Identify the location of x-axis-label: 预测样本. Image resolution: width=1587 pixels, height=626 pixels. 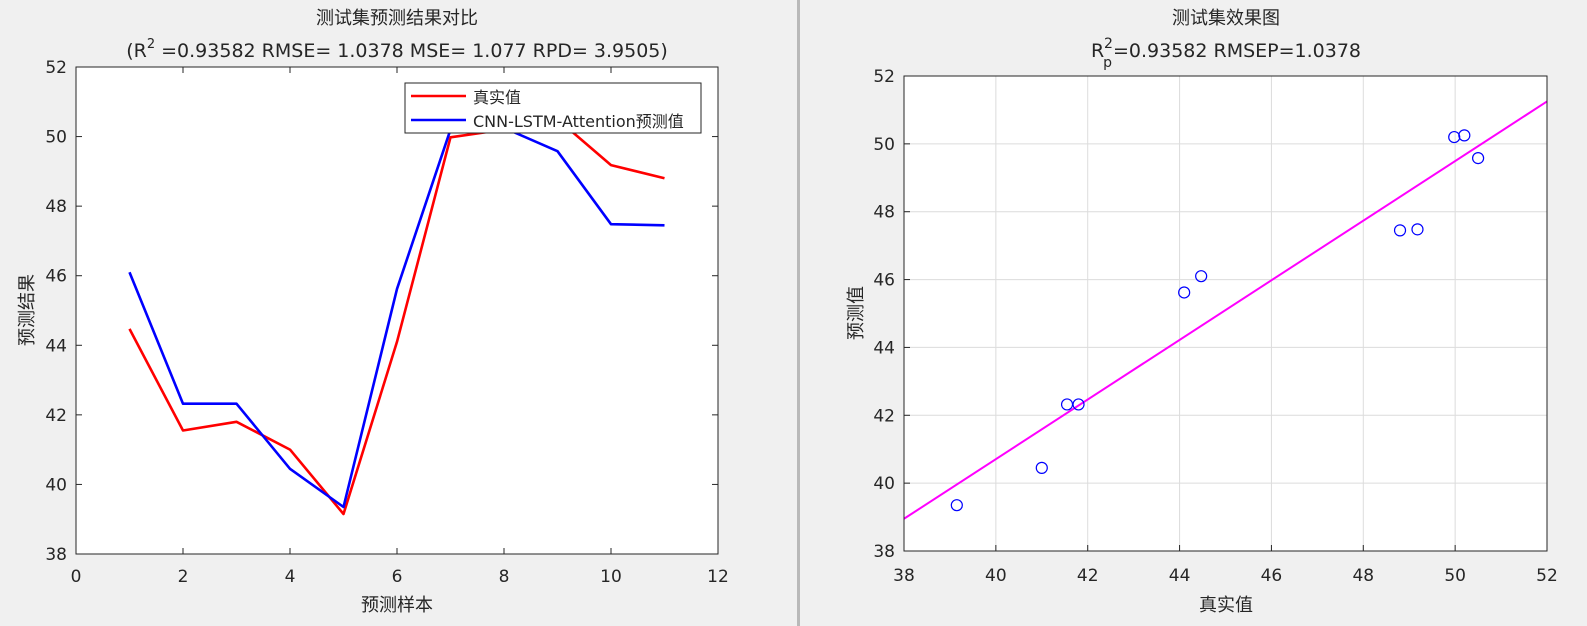
(397, 605).